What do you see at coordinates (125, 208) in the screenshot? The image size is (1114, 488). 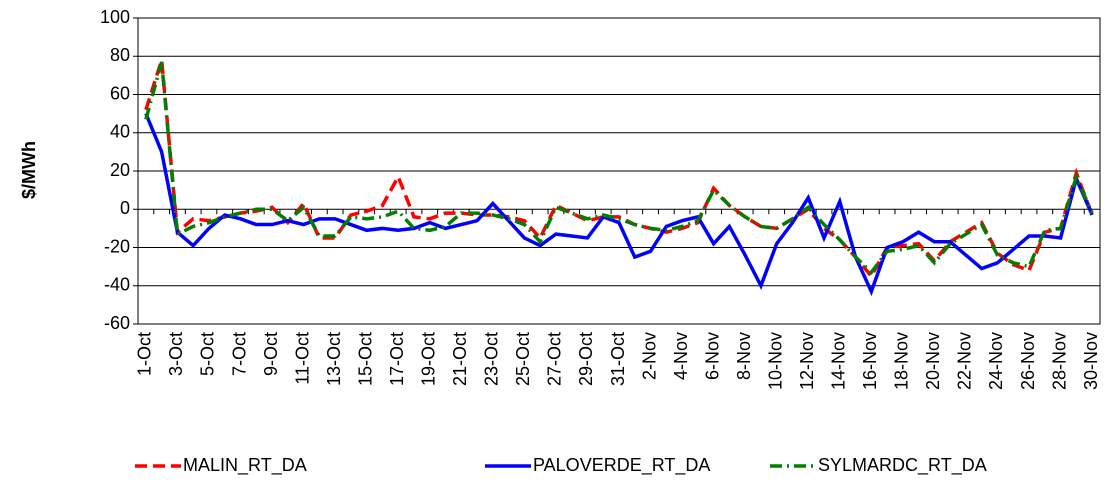 I see `y-tick-label: 0` at bounding box center [125, 208].